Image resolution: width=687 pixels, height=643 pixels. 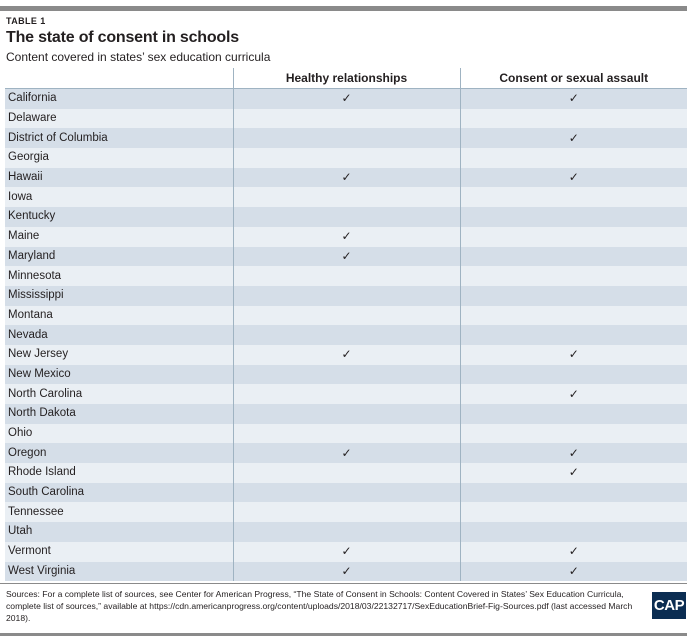 What do you see at coordinates (32, 216) in the screenshot?
I see `state-name-cell: Kentucky` at bounding box center [32, 216].